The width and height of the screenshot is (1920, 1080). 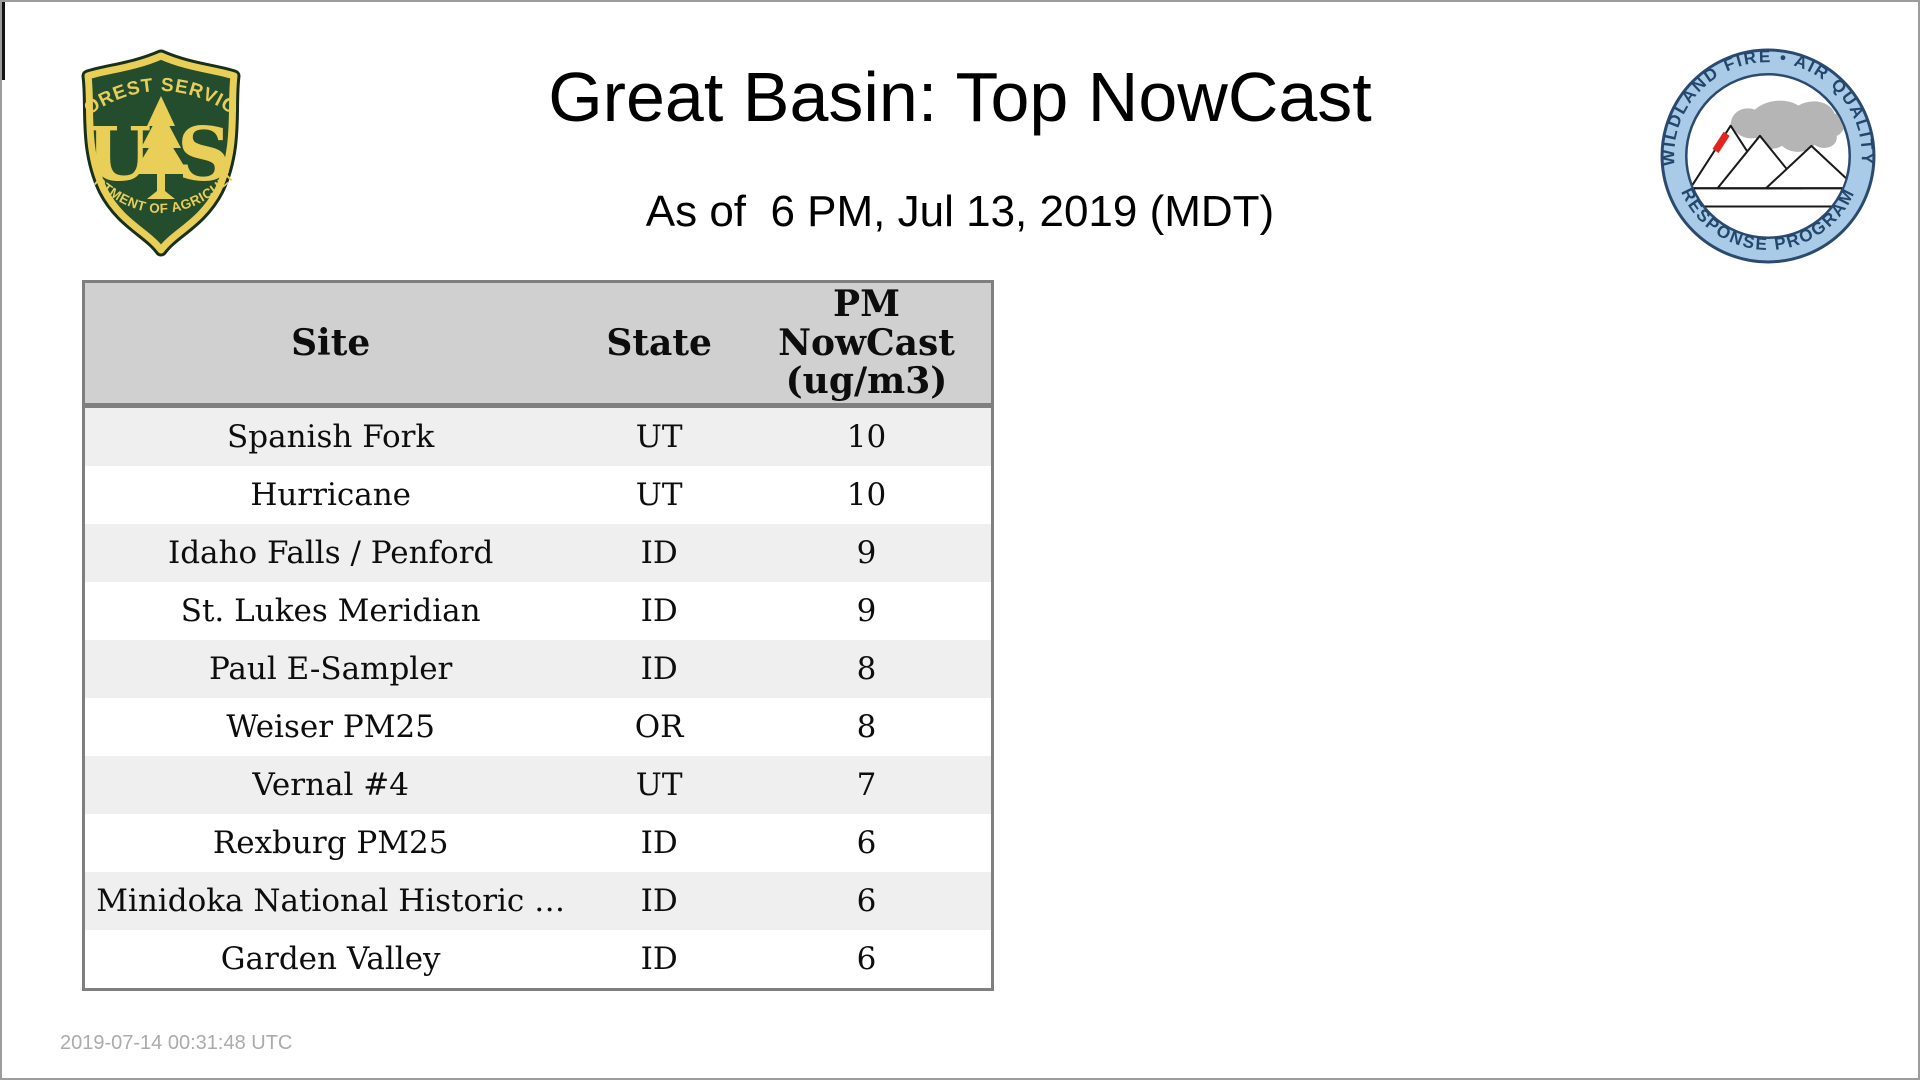 What do you see at coordinates (330, 843) in the screenshot?
I see `site-cell: Rexburg PM25` at bounding box center [330, 843].